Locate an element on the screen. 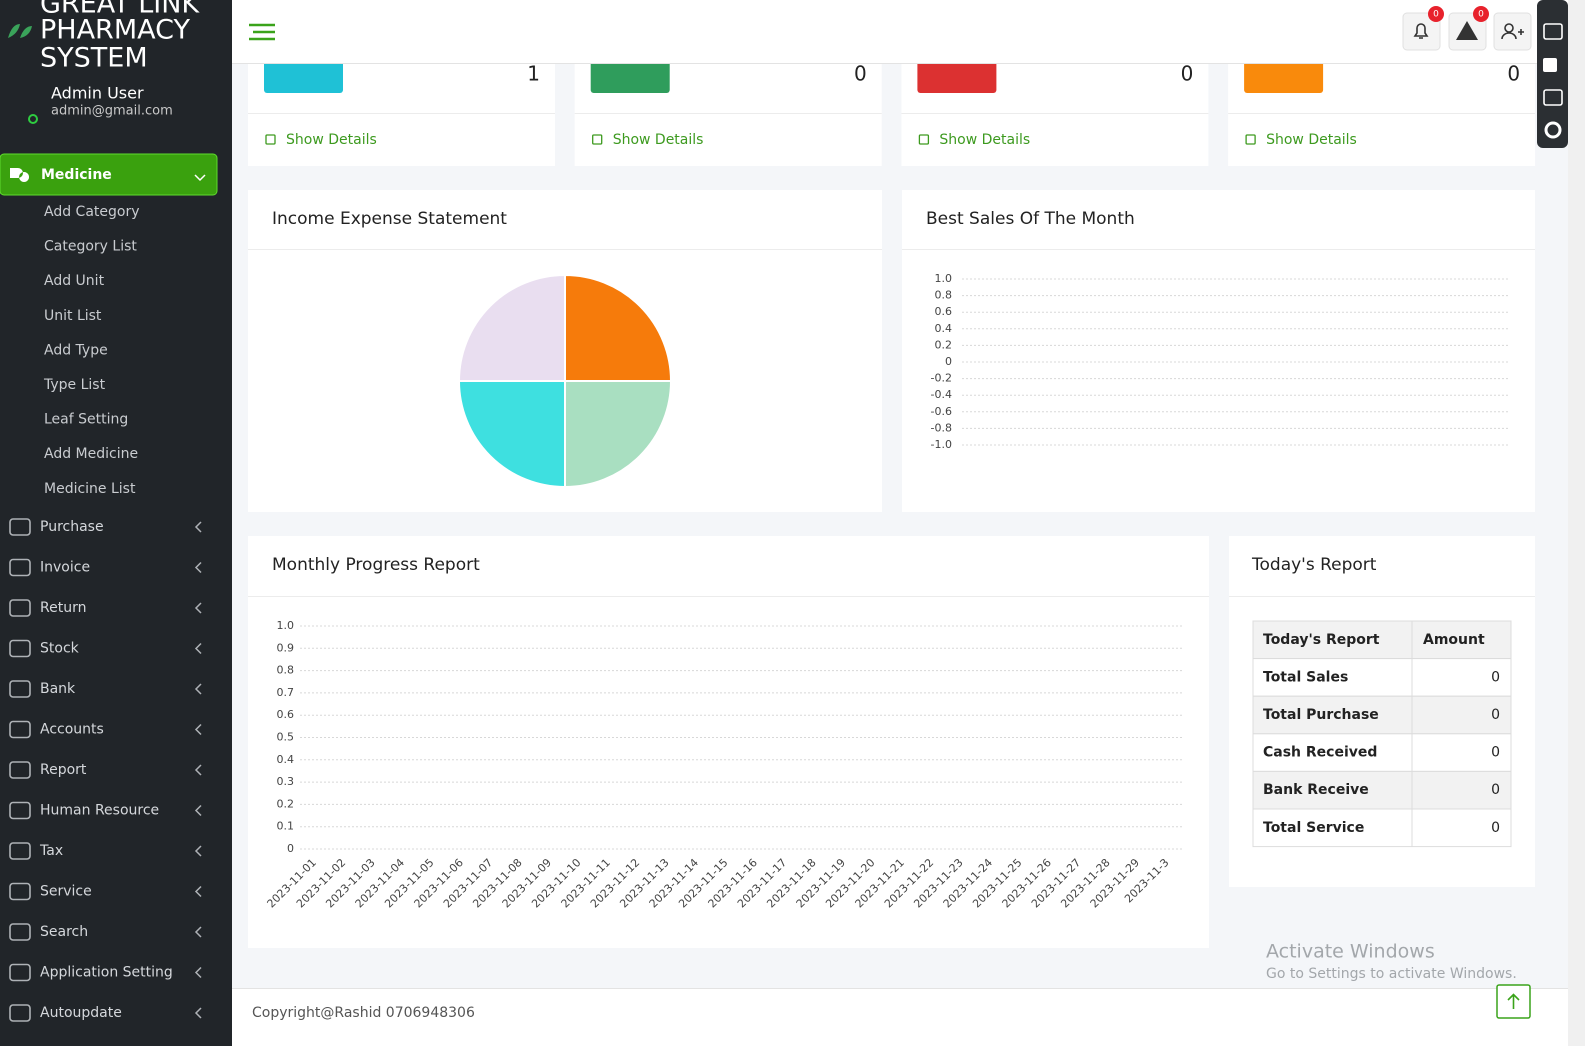 Image resolution: width=1585 pixels, height=1046 pixels. menu-item: Service is located at coordinates (66, 892).